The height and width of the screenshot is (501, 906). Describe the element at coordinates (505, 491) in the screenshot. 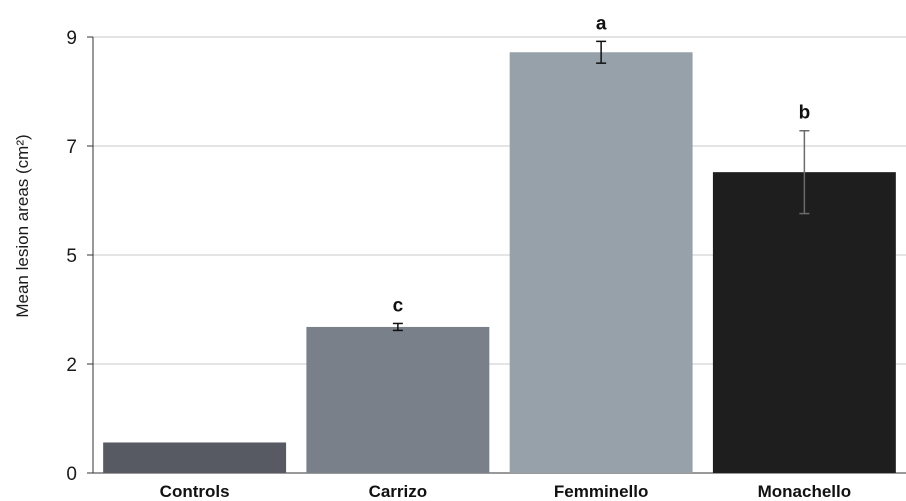

I see `category-labels: Controls Carrizo Femminello Monachello` at that location.